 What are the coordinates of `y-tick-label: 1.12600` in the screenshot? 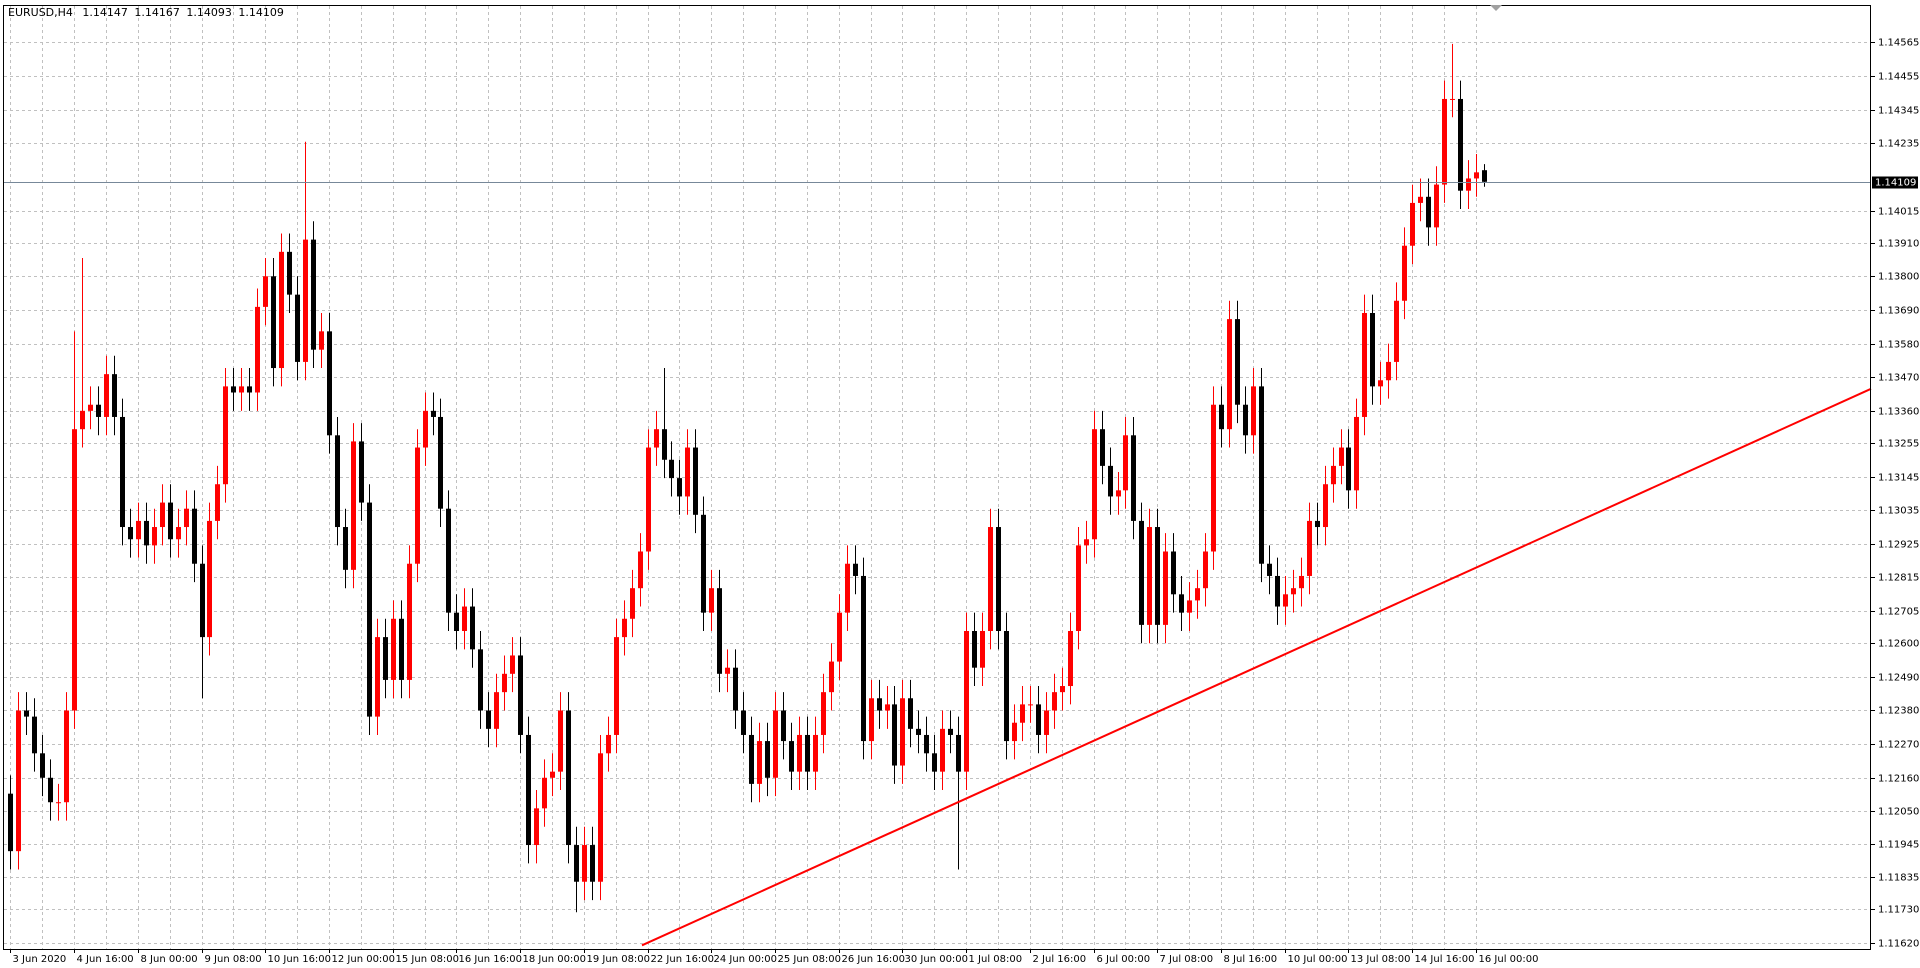 It's located at (1898, 644).